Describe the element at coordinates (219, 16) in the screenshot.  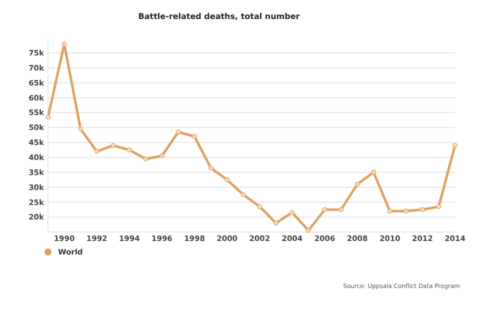
I see `chart-title: Battle-related deaths, total number` at that location.